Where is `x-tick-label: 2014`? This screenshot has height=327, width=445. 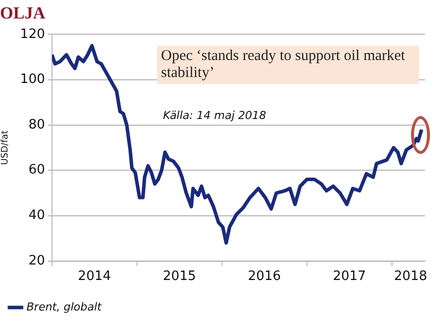
x-tick-label: 2014 is located at coordinates (95, 276).